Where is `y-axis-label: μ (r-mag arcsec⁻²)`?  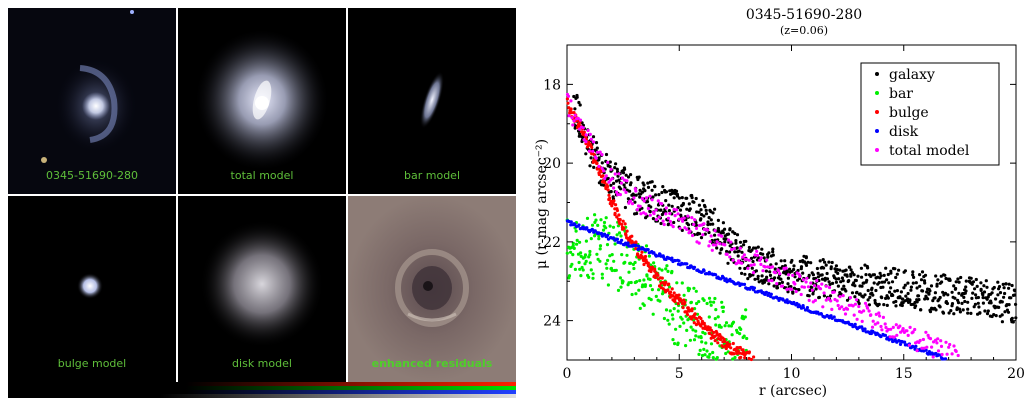 y-axis-label: μ (r-mag arcsec⁻²) is located at coordinates (542, 204).